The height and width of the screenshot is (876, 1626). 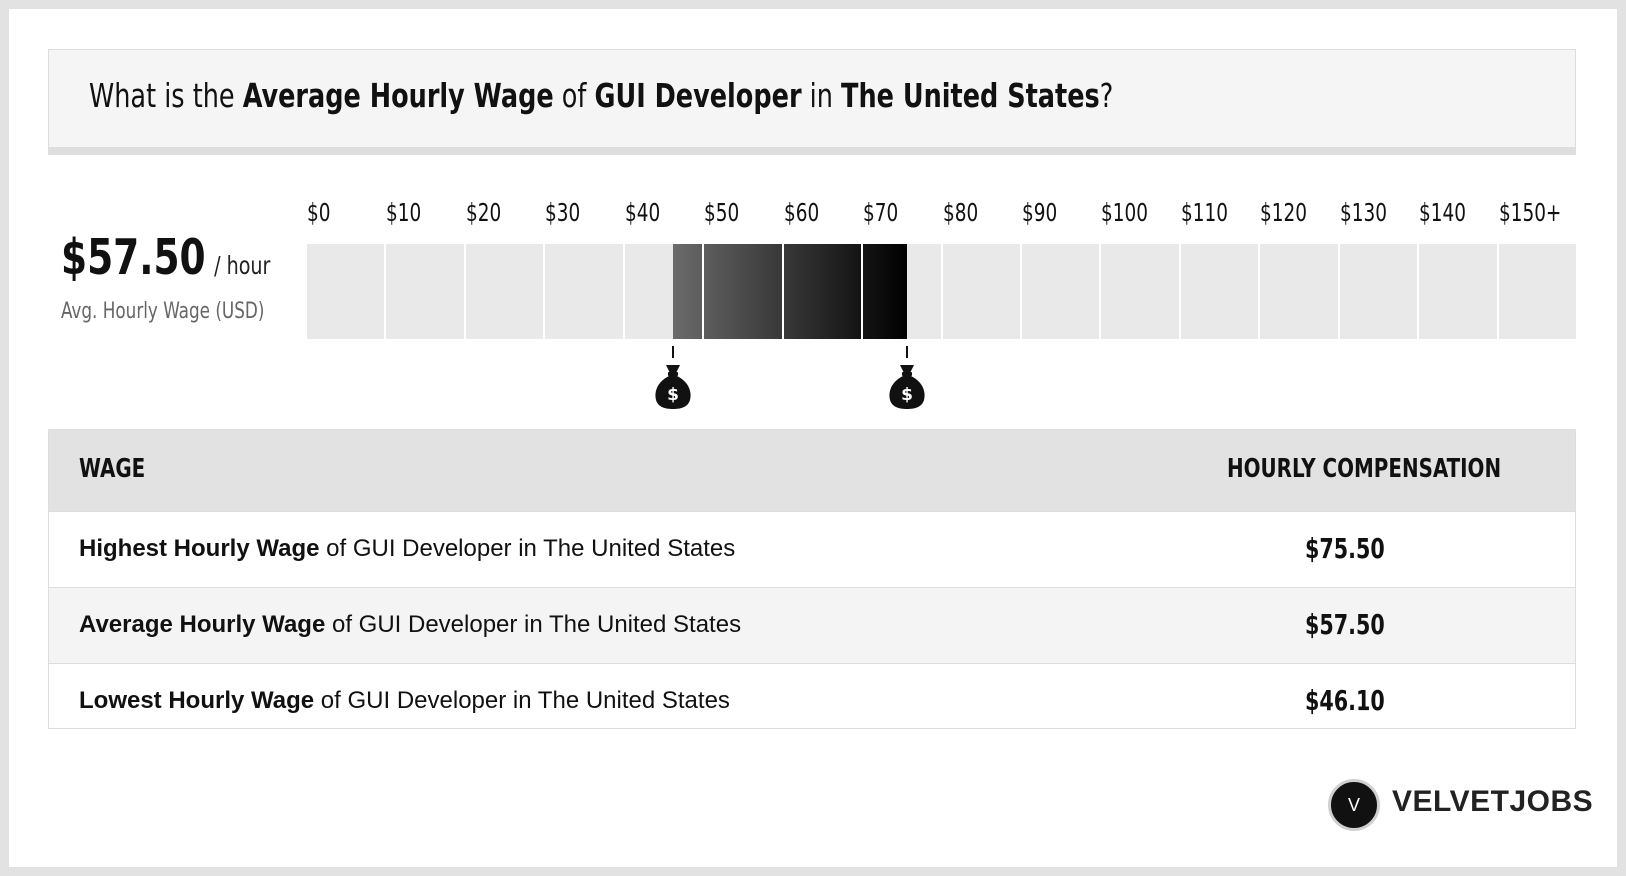 What do you see at coordinates (1345, 700) in the screenshot?
I see `row-value: $46.10` at bounding box center [1345, 700].